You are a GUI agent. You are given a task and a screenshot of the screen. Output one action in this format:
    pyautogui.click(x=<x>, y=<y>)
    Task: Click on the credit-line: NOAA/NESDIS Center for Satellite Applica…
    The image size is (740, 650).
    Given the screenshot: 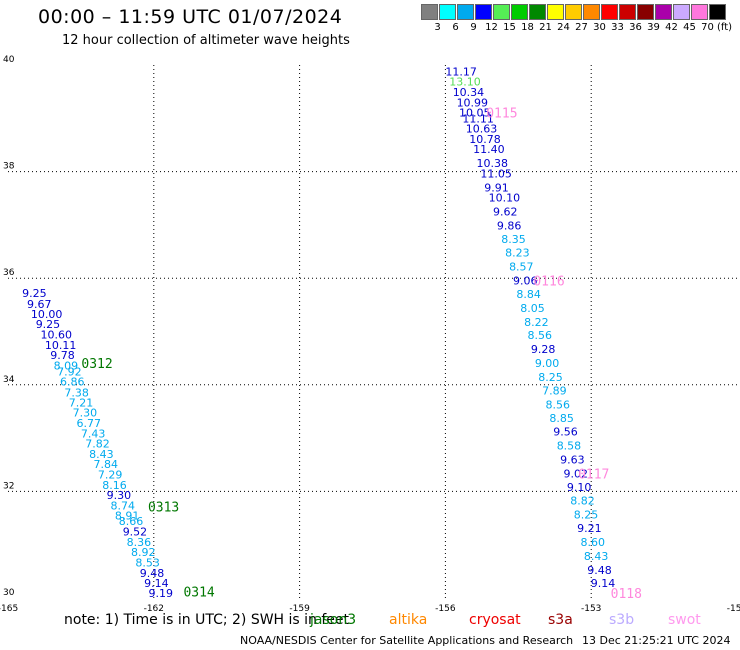 What is the action you would take?
    pyautogui.click(x=407, y=640)
    